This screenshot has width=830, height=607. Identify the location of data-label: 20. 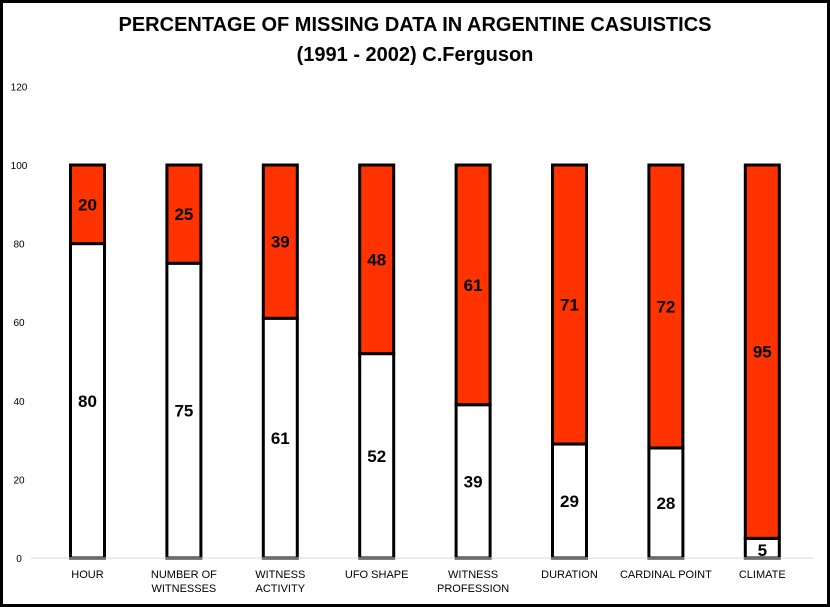
(87, 204).